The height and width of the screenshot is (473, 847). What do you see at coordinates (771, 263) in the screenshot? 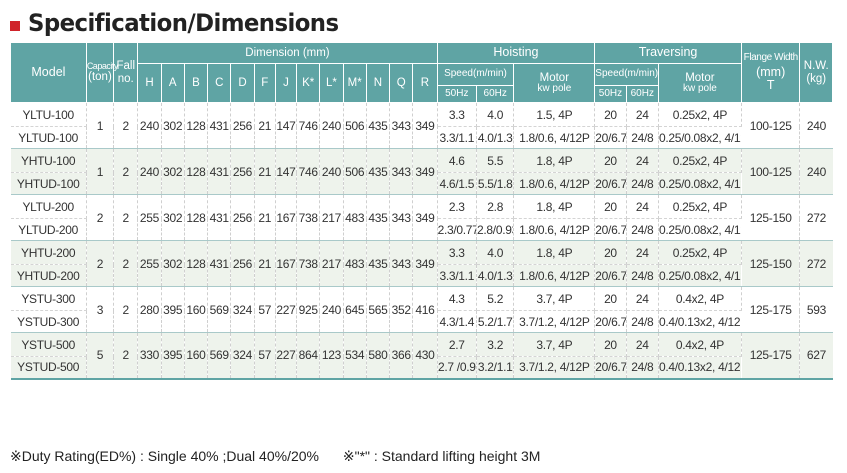
I see `flange-width-cell: 125-150` at bounding box center [771, 263].